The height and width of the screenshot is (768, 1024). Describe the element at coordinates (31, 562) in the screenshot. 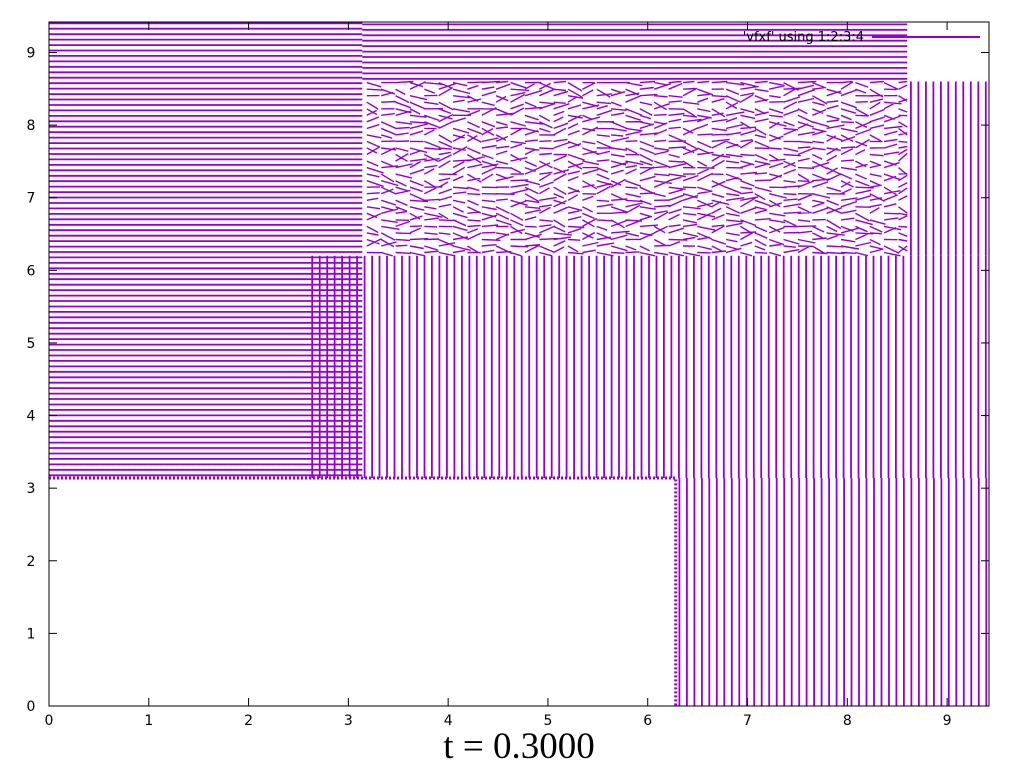

I see `y-tick-label: 2` at that location.